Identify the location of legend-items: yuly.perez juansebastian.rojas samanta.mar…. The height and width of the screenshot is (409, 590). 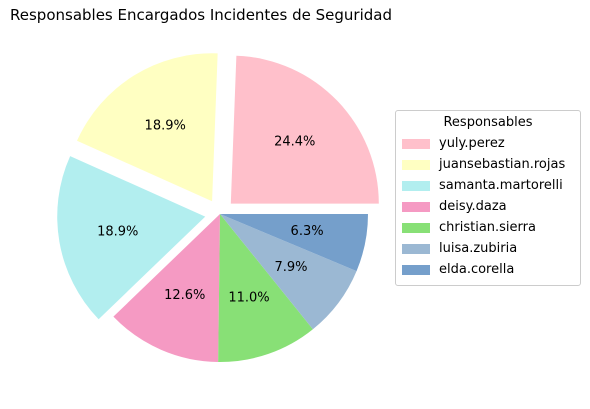
(488, 206).